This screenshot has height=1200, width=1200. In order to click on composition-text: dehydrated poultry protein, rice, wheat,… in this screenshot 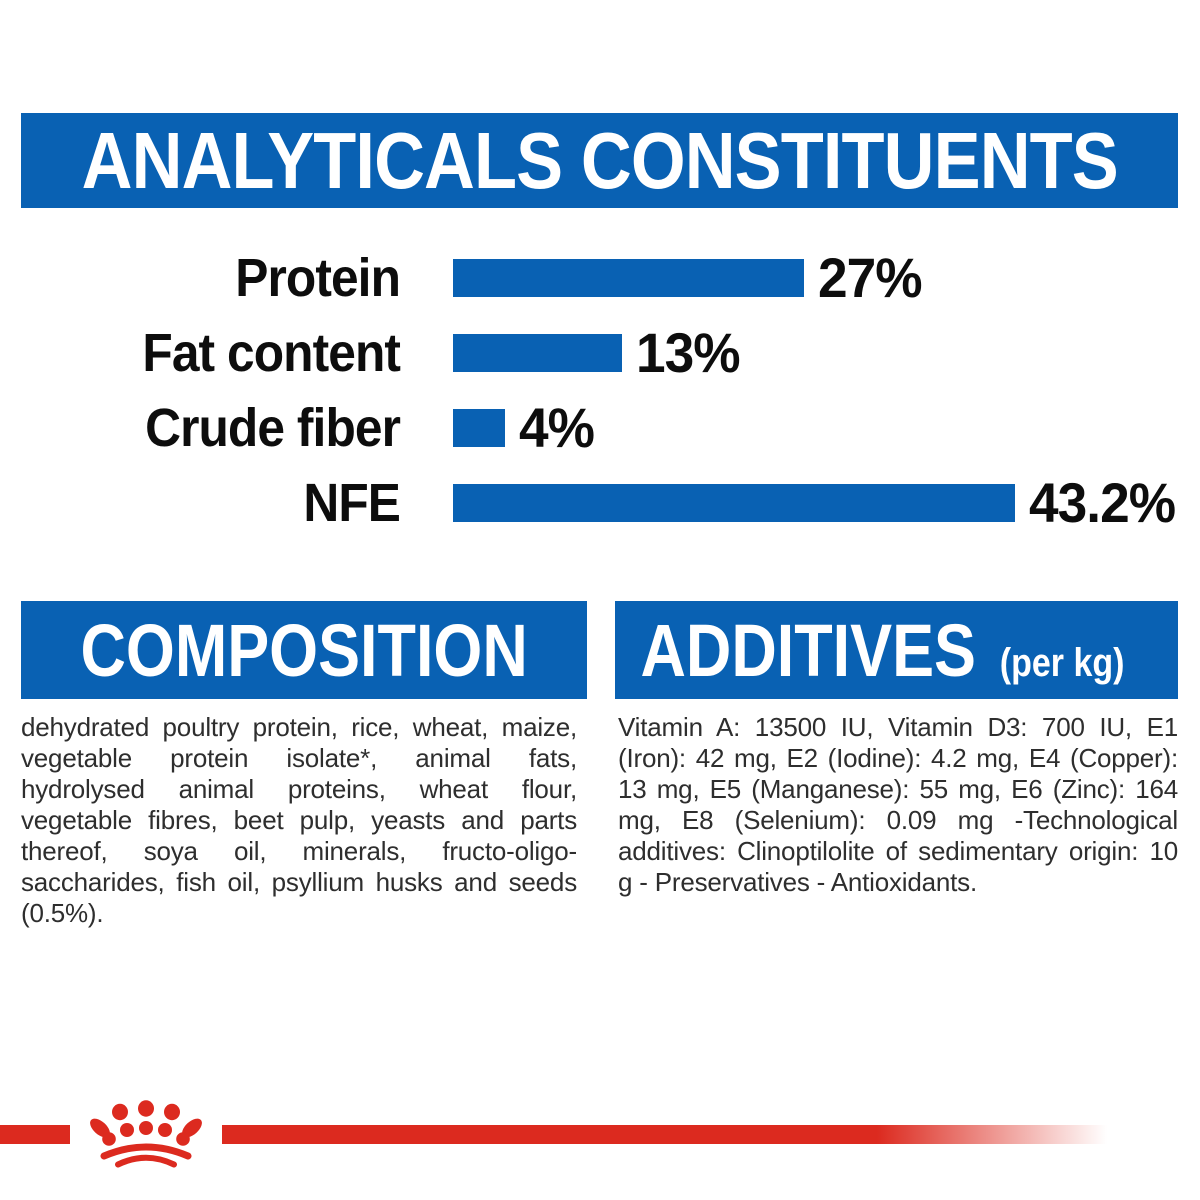, I will do `click(299, 820)`.